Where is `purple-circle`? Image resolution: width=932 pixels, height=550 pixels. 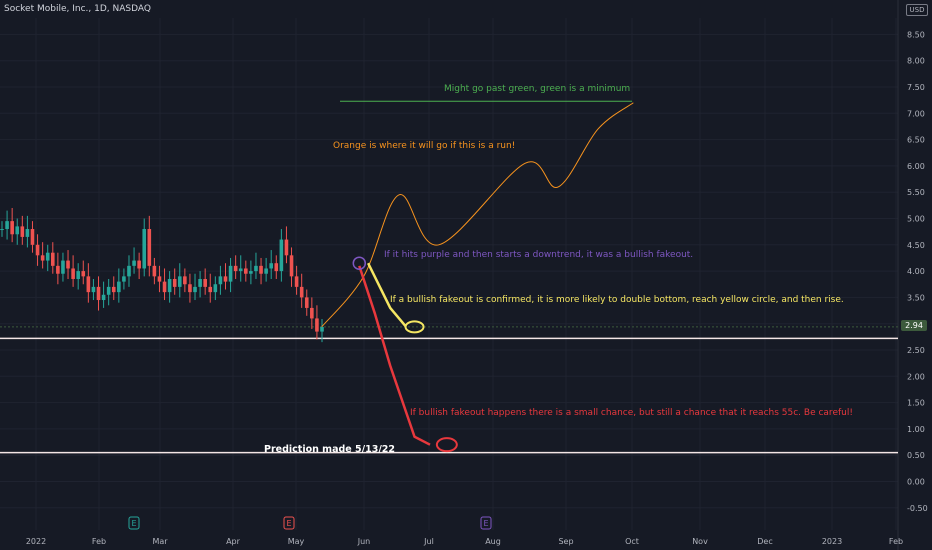
purple-circle is located at coordinates (359, 263).